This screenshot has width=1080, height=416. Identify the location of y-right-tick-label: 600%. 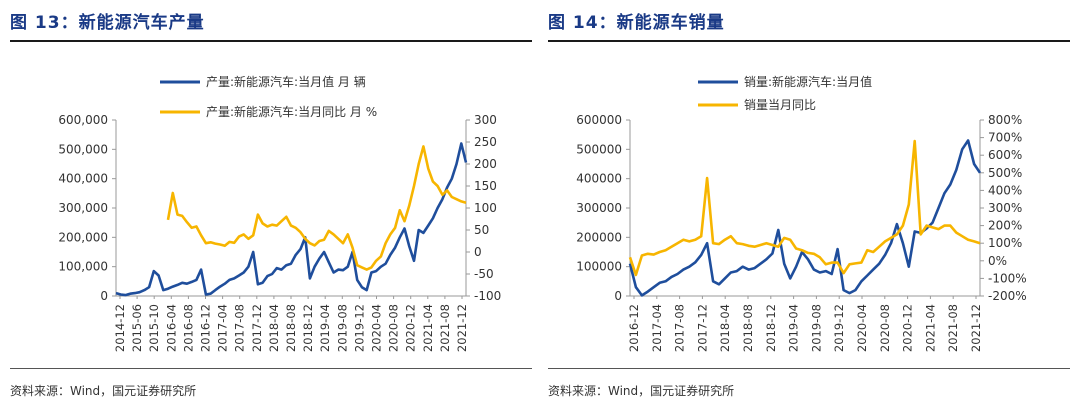
(1005, 155).